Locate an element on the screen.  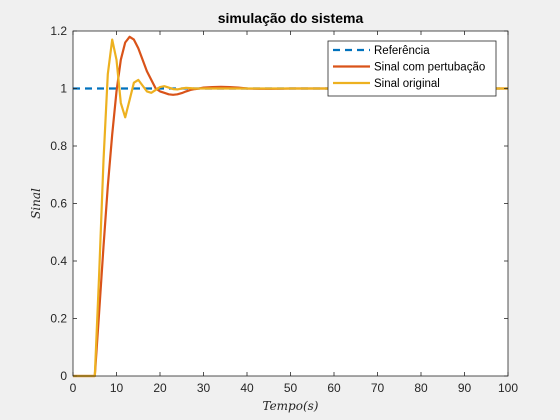
x-tick-label: 60 is located at coordinates (334, 388).